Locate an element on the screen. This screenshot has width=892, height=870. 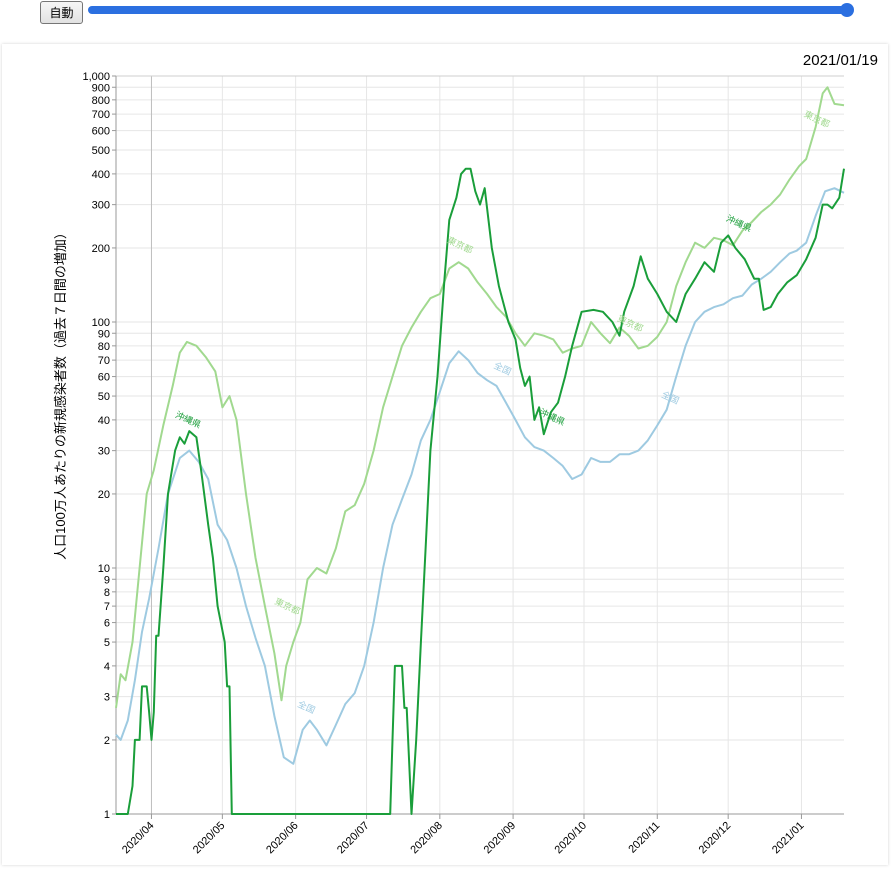
y-tick-label: 300 is located at coordinates (101, 206).